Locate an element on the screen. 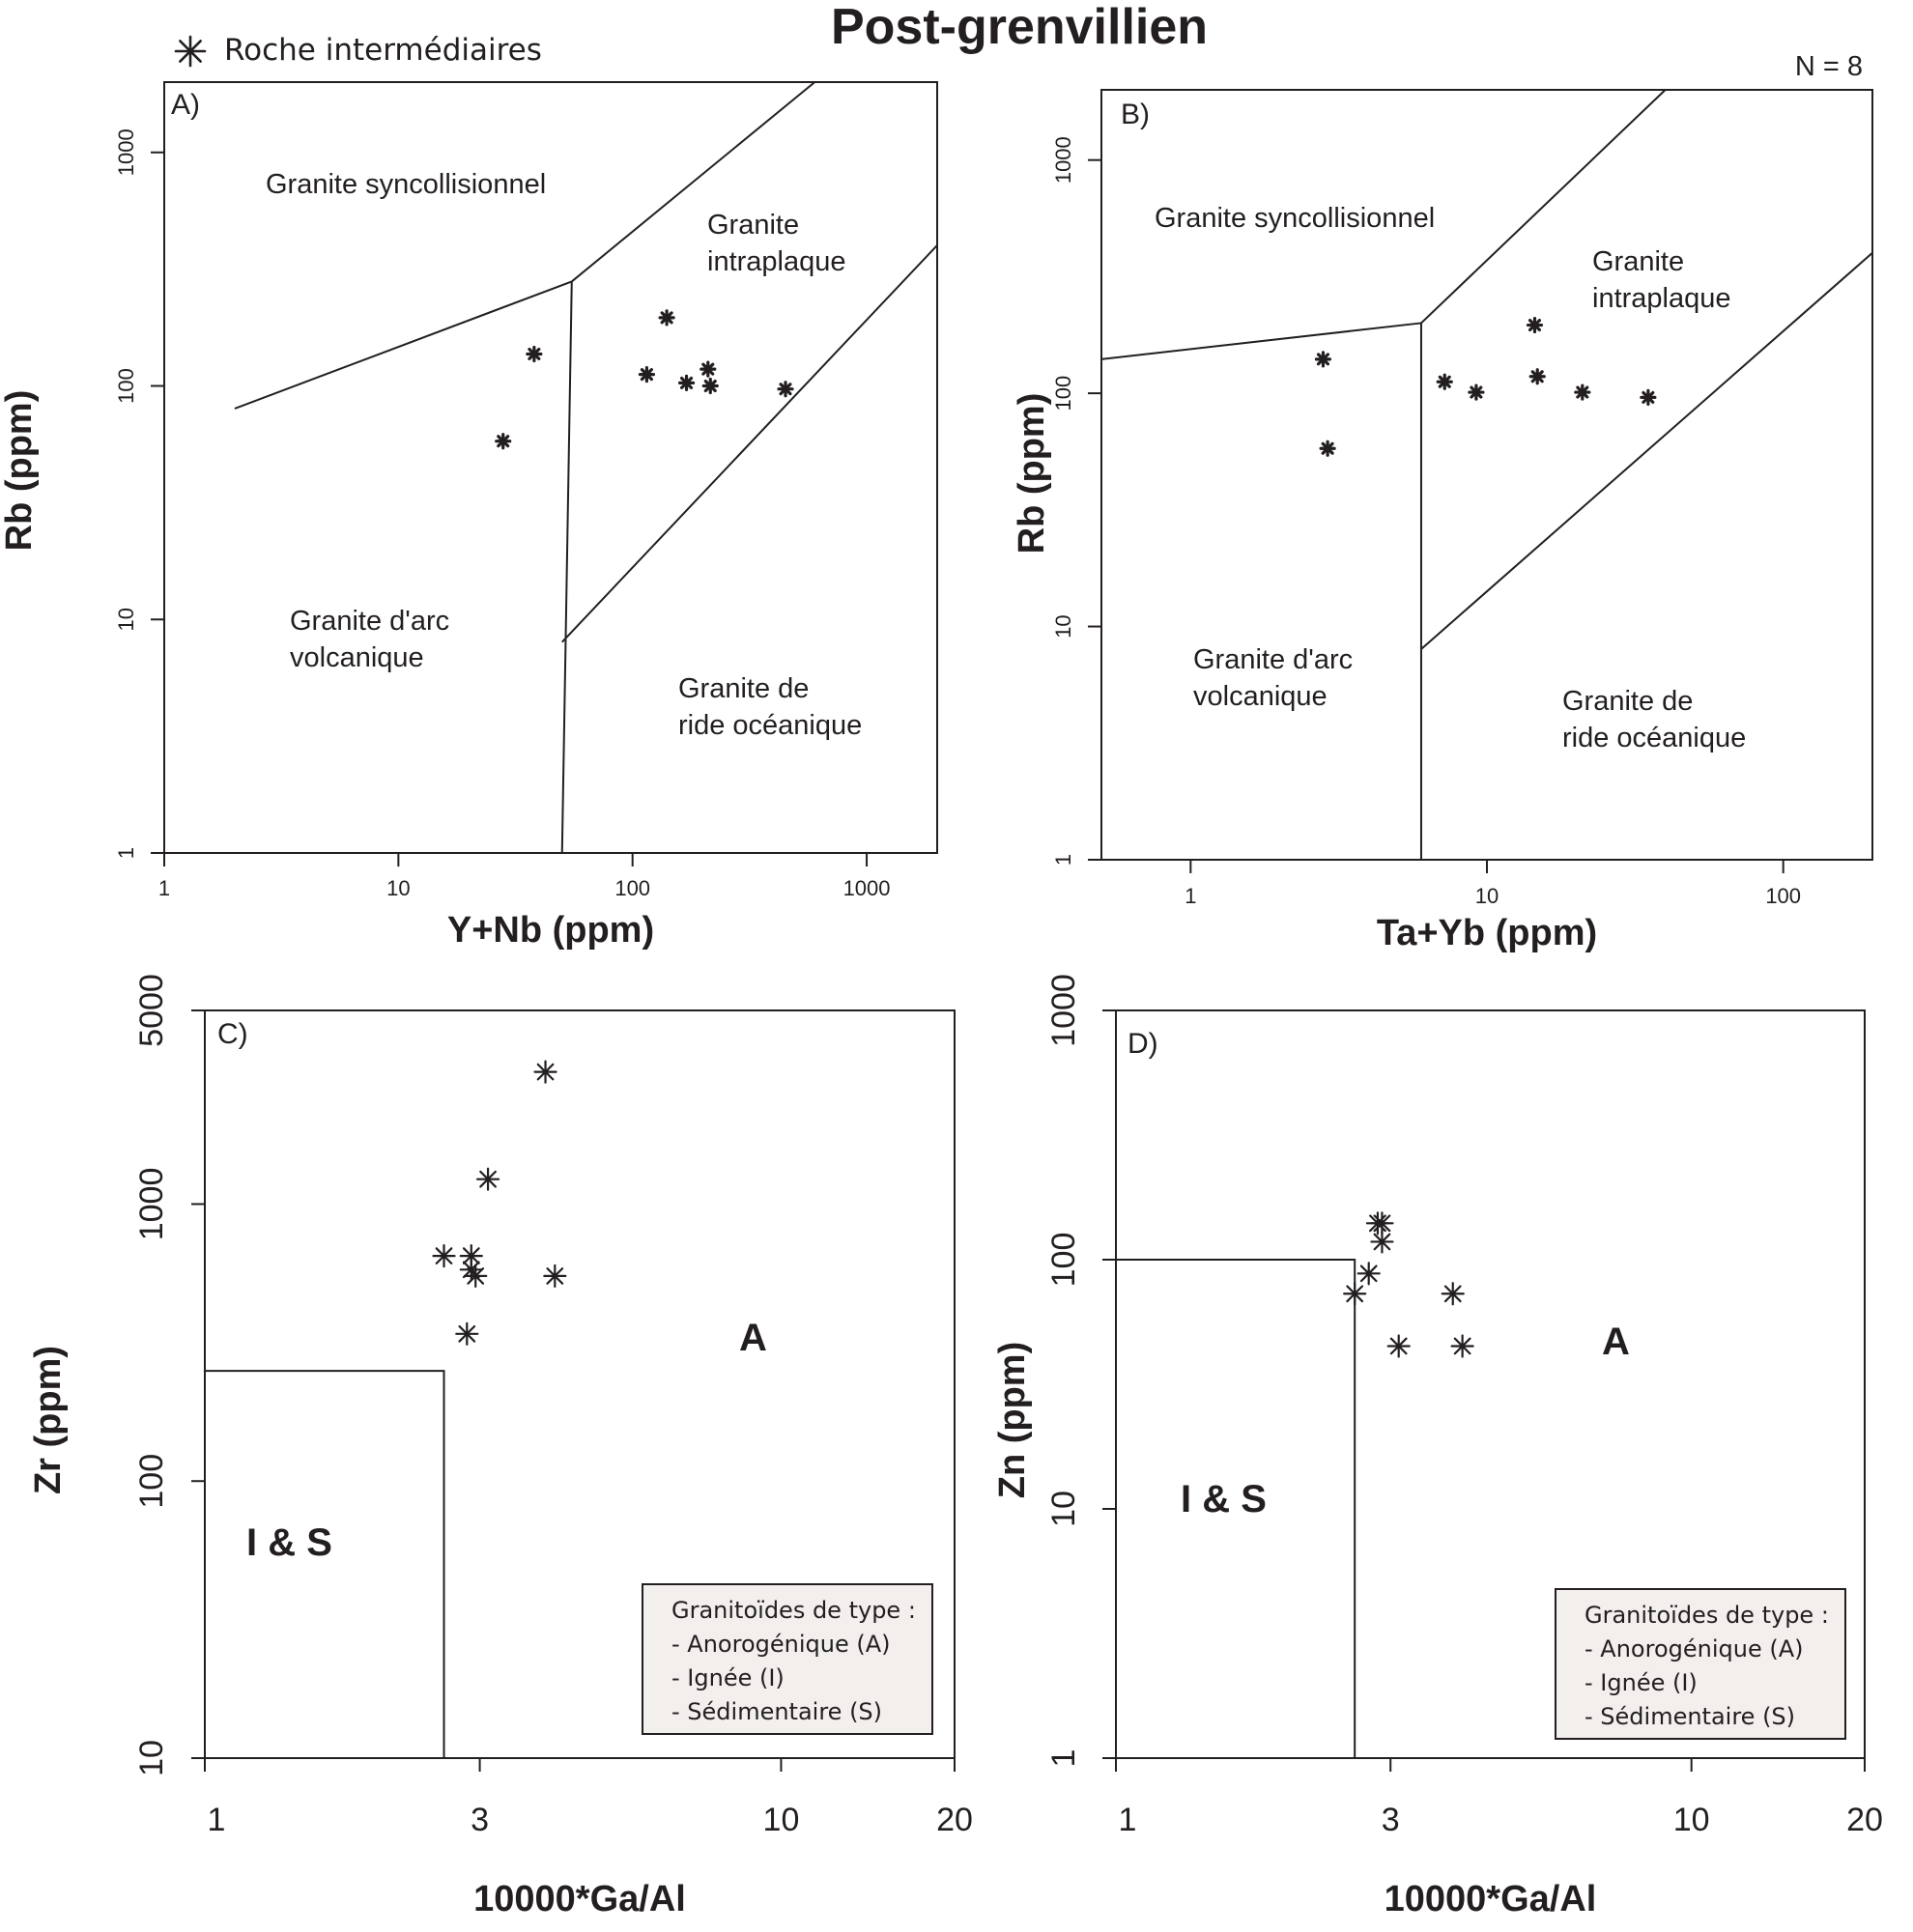  region-label: I & S is located at coordinates (1224, 1499).